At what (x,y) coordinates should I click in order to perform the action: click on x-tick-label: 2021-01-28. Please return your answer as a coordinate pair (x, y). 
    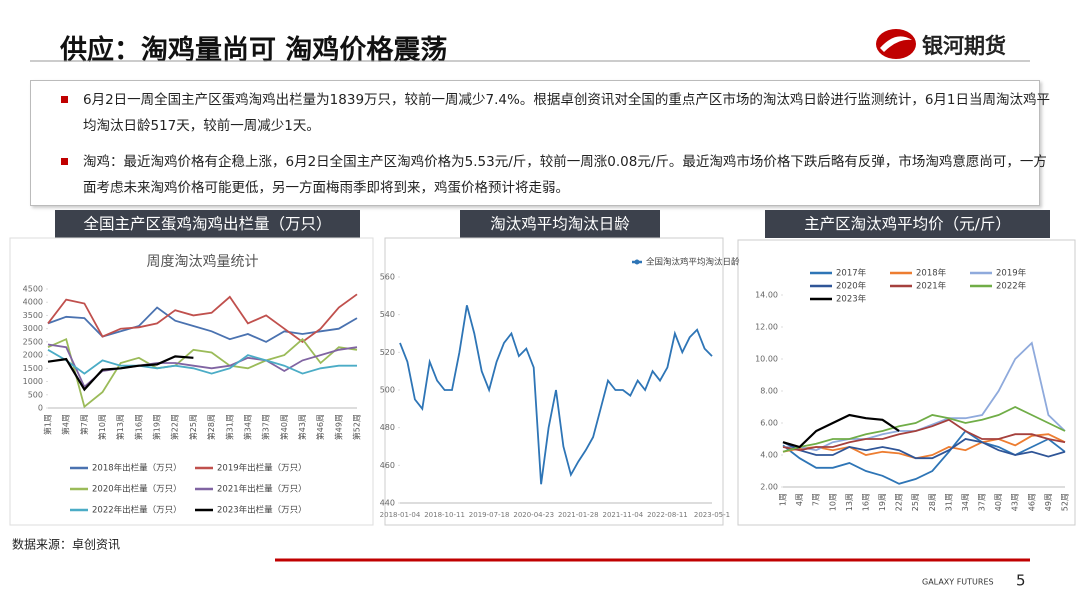
    Looking at the image, I should click on (578, 515).